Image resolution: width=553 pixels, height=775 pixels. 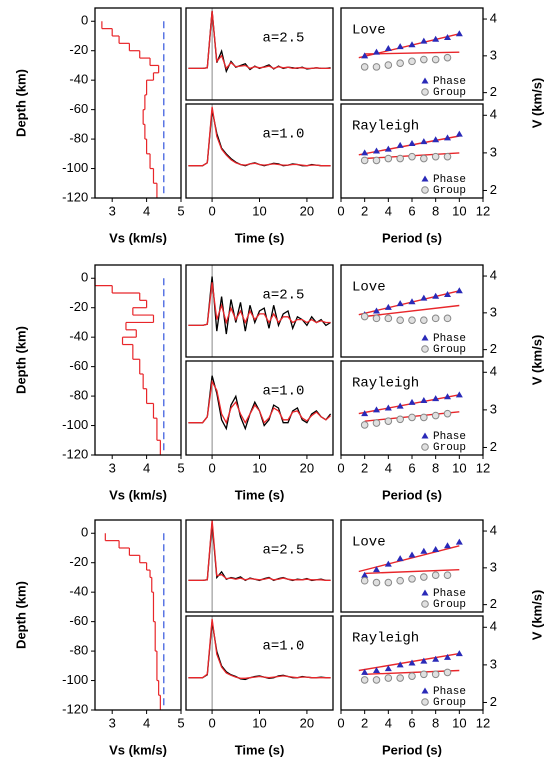 I want to click on y-tick-label: -100, so click(x=75, y=424).